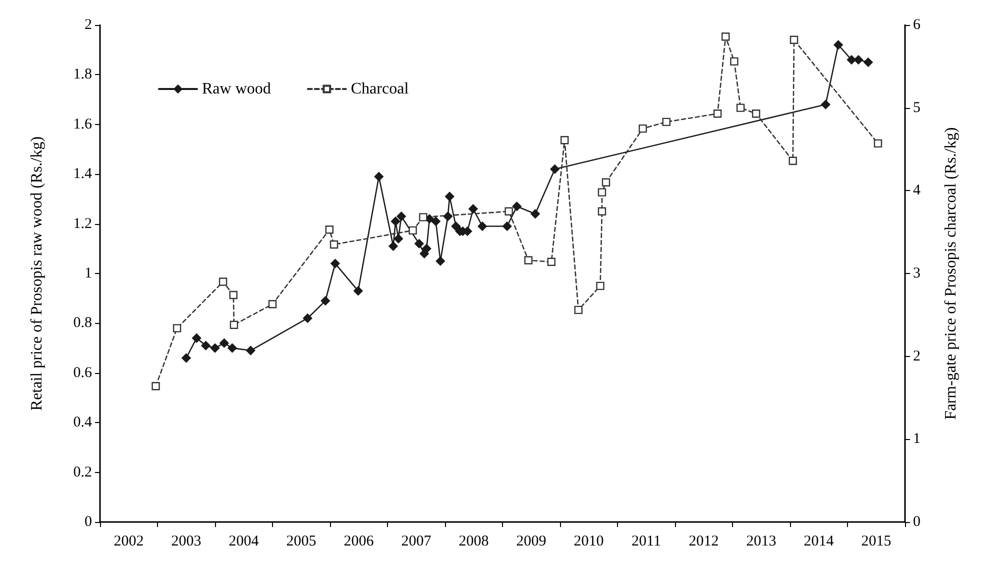 This screenshot has height=572, width=993. Describe the element at coordinates (703, 542) in the screenshot. I see `x-tick-label: 2012` at that location.